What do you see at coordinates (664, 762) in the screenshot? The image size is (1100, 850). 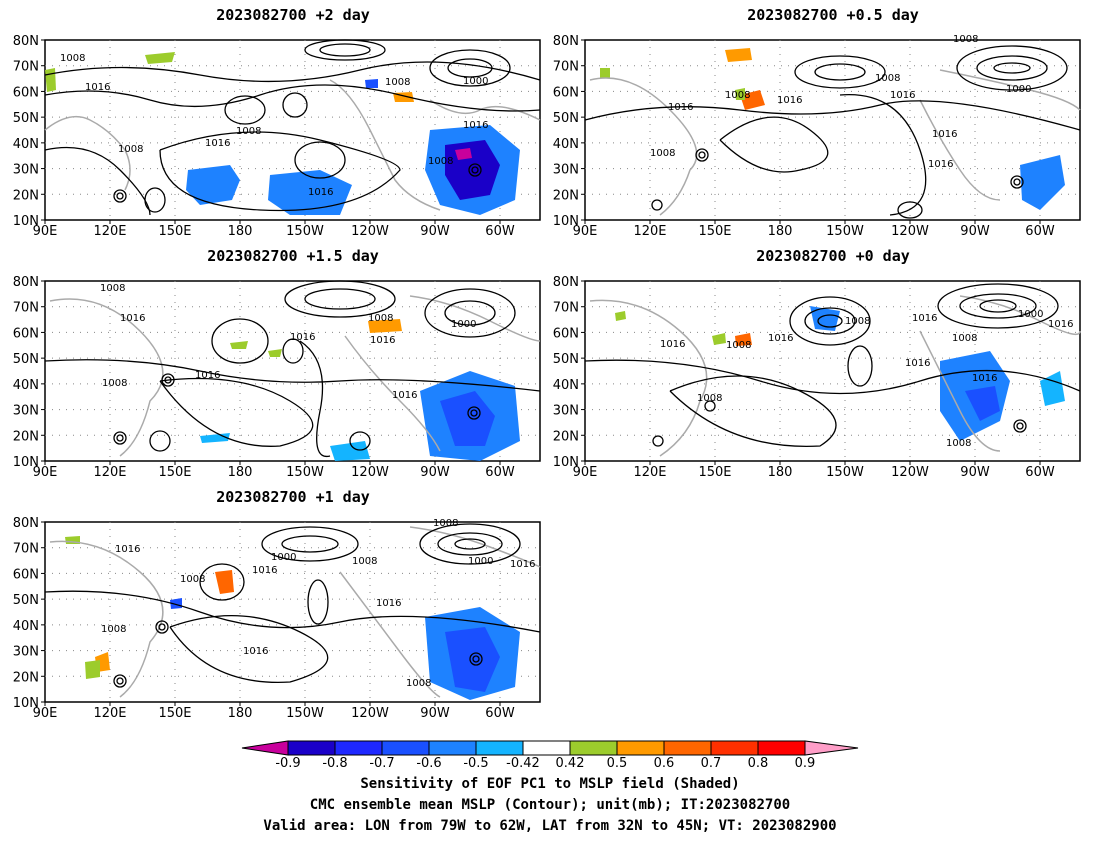 I see `colorbar-label: 0.6` at bounding box center [664, 762].